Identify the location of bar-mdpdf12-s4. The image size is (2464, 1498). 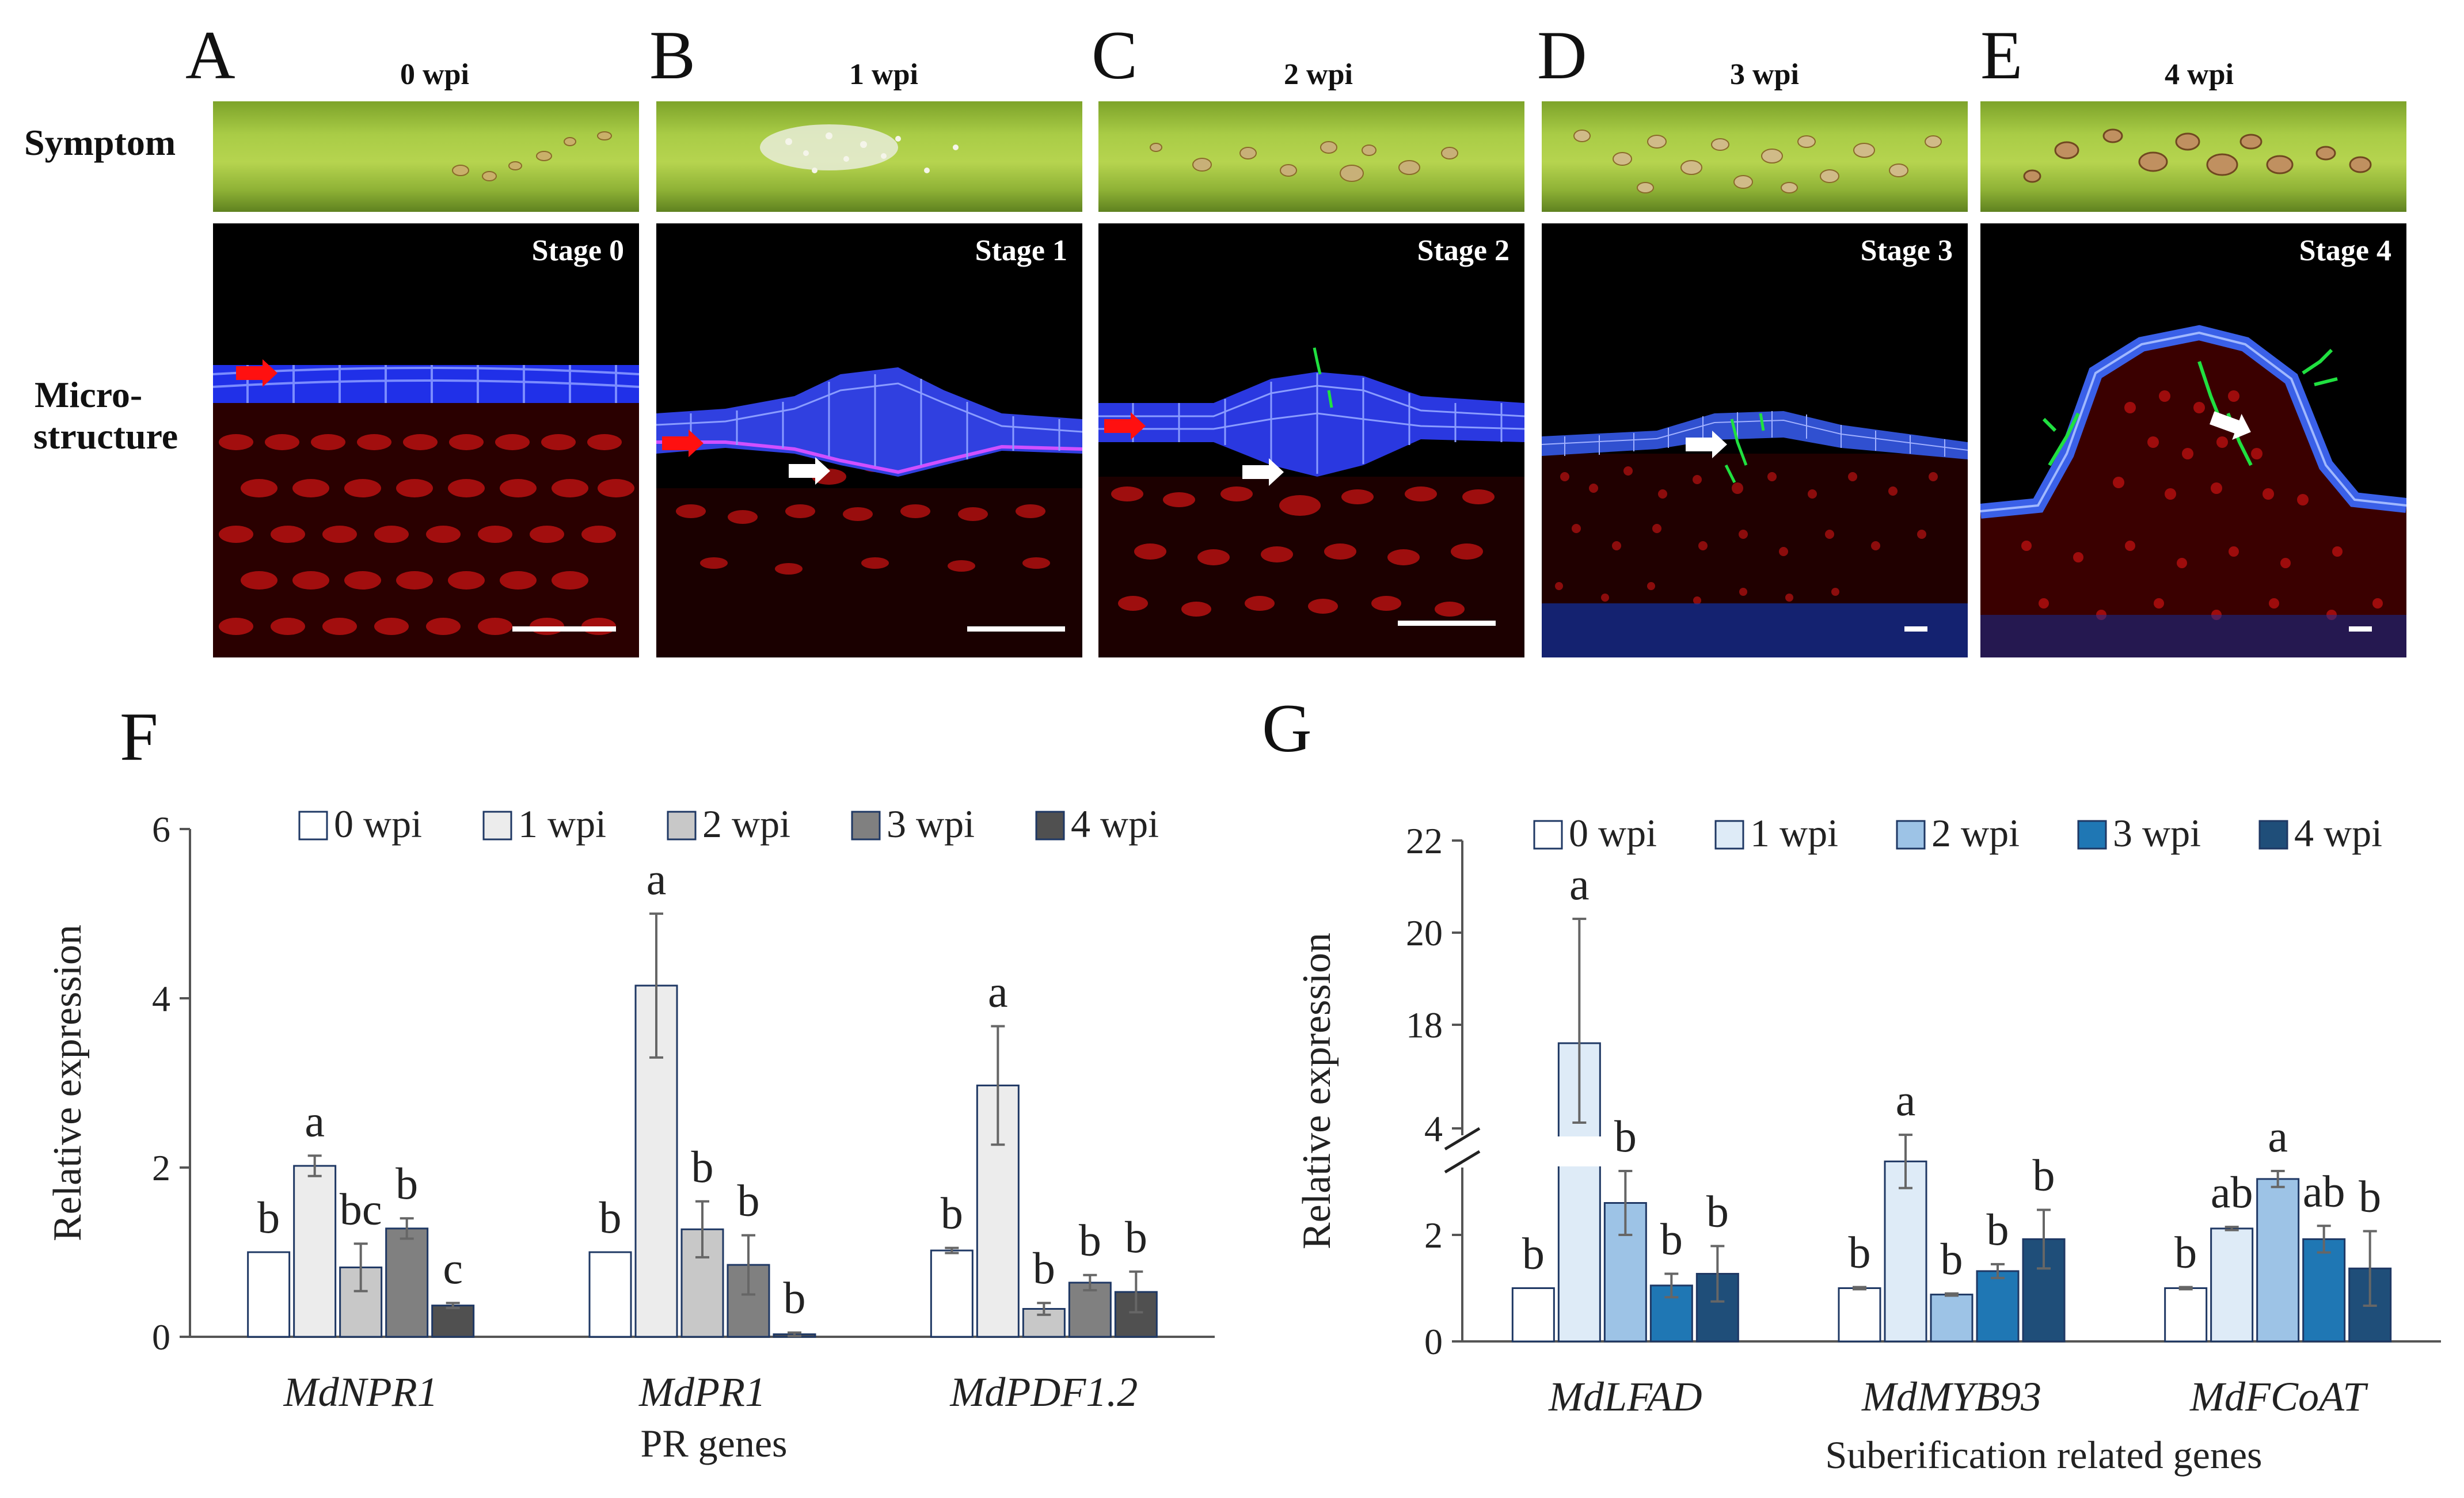
(1136, 1314).